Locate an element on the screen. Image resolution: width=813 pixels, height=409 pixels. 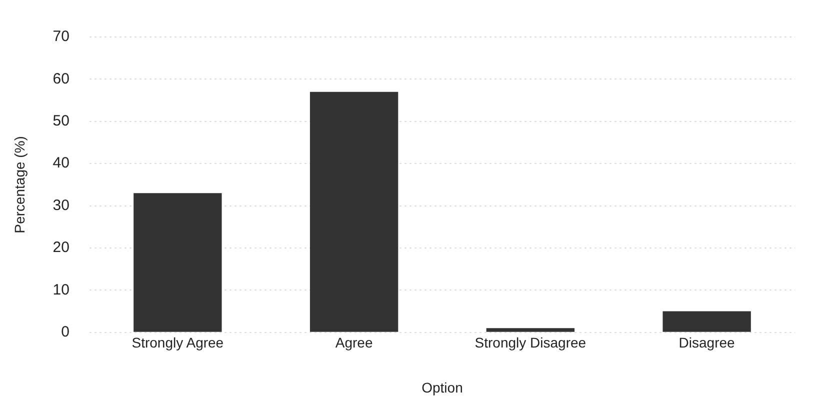
y-tick-label: 0 is located at coordinates (65, 332).